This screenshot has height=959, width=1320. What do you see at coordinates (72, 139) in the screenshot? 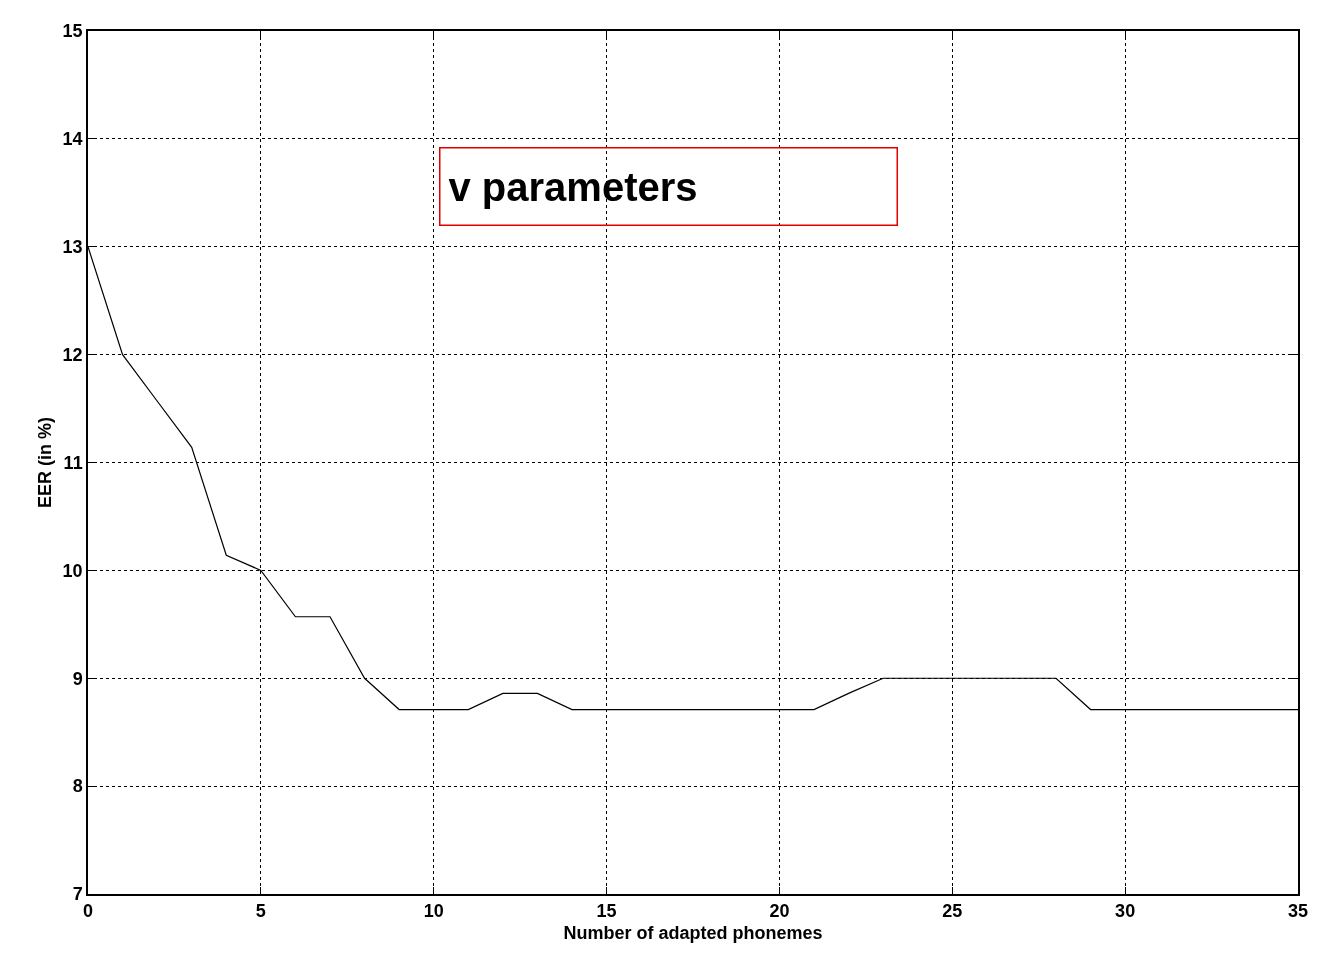
I see `y-tick-label: 14` at bounding box center [72, 139].